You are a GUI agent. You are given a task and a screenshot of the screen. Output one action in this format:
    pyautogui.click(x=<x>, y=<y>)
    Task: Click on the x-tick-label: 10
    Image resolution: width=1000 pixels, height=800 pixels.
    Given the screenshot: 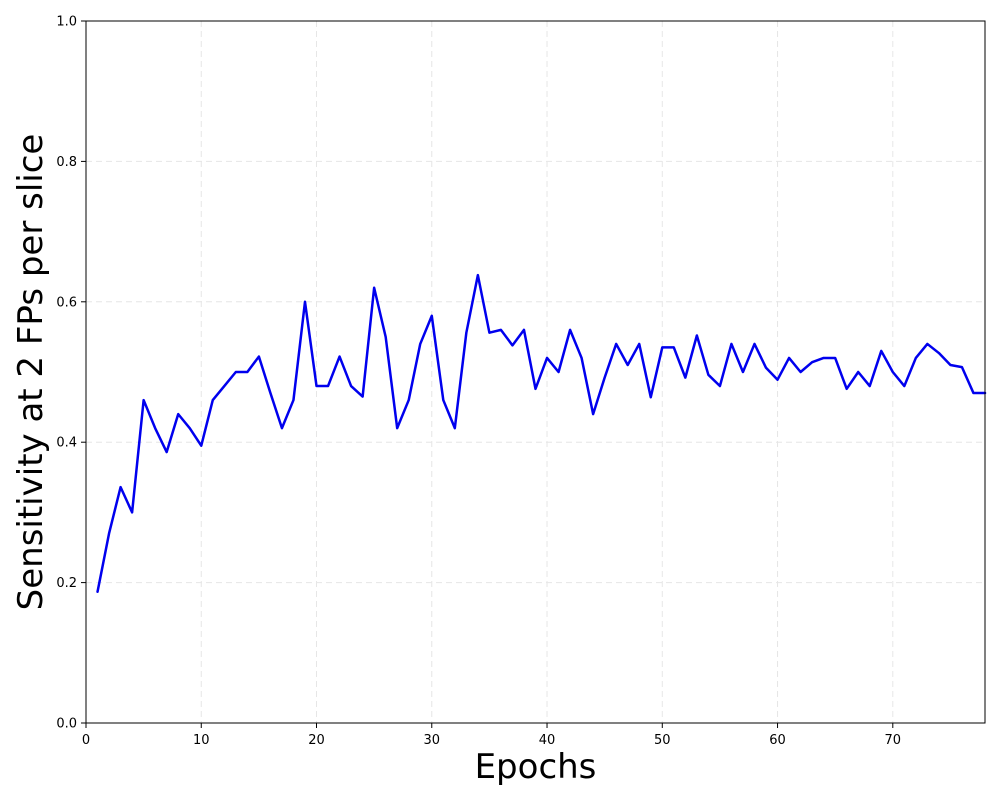 What is the action you would take?
    pyautogui.click(x=201, y=740)
    